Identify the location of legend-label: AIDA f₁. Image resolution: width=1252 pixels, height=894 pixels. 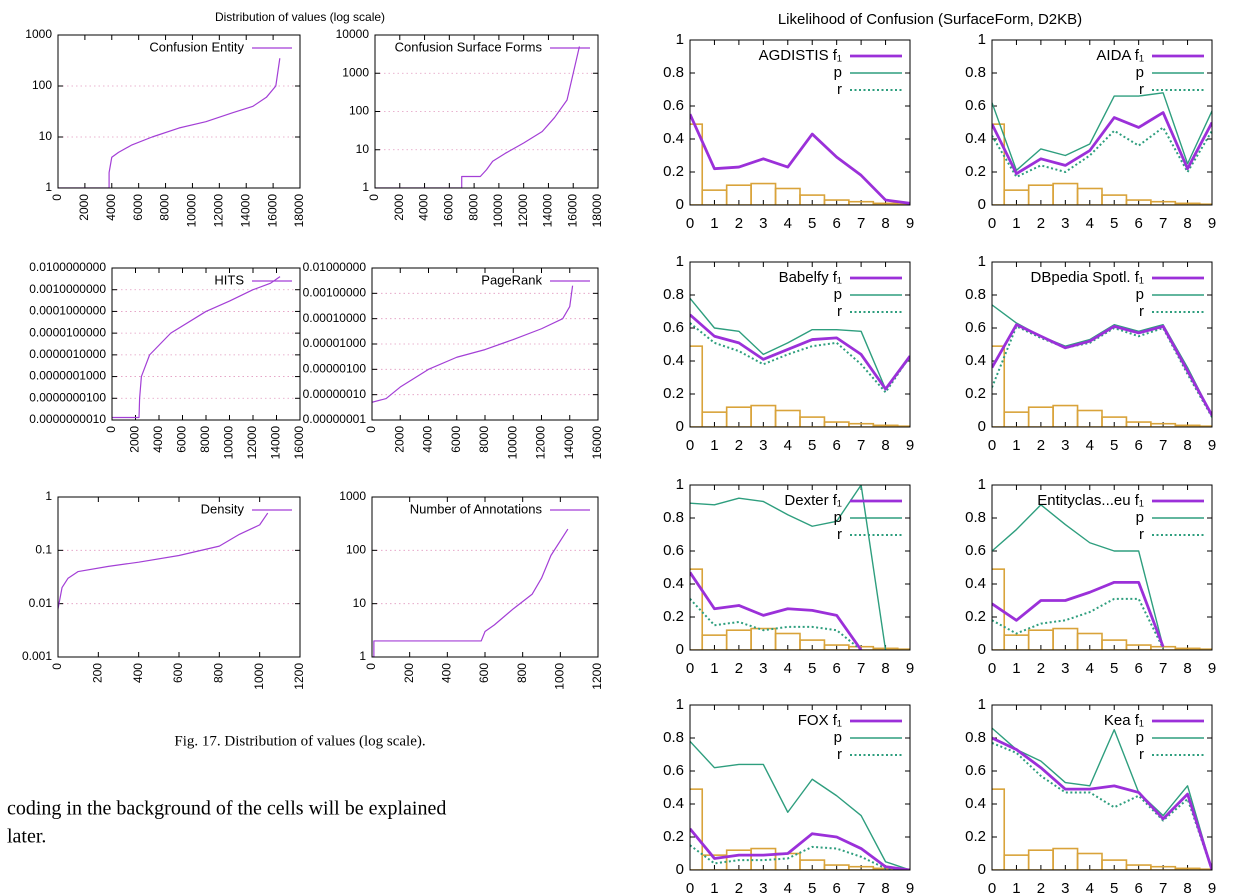
(1120, 55).